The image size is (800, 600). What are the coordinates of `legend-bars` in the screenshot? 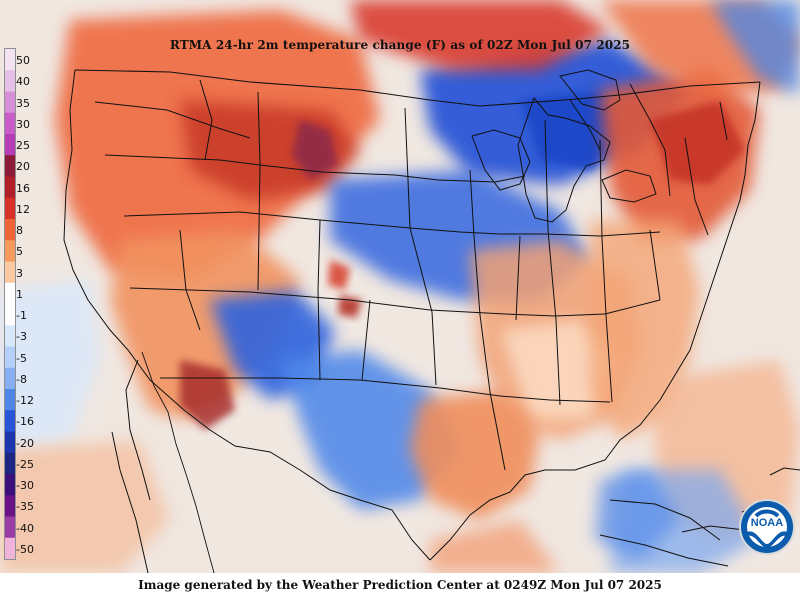 It's located at (10, 304).